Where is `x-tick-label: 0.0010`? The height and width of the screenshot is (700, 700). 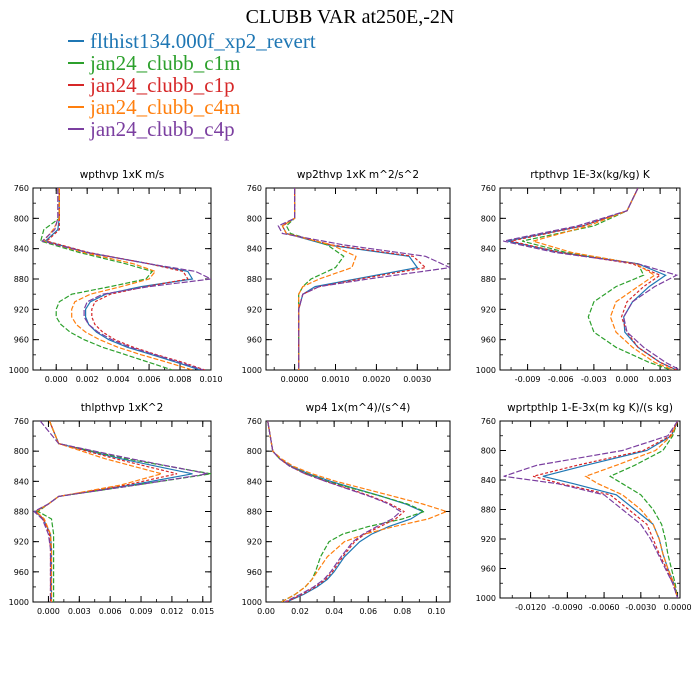 x-tick-label: 0.0010 is located at coordinates (336, 379).